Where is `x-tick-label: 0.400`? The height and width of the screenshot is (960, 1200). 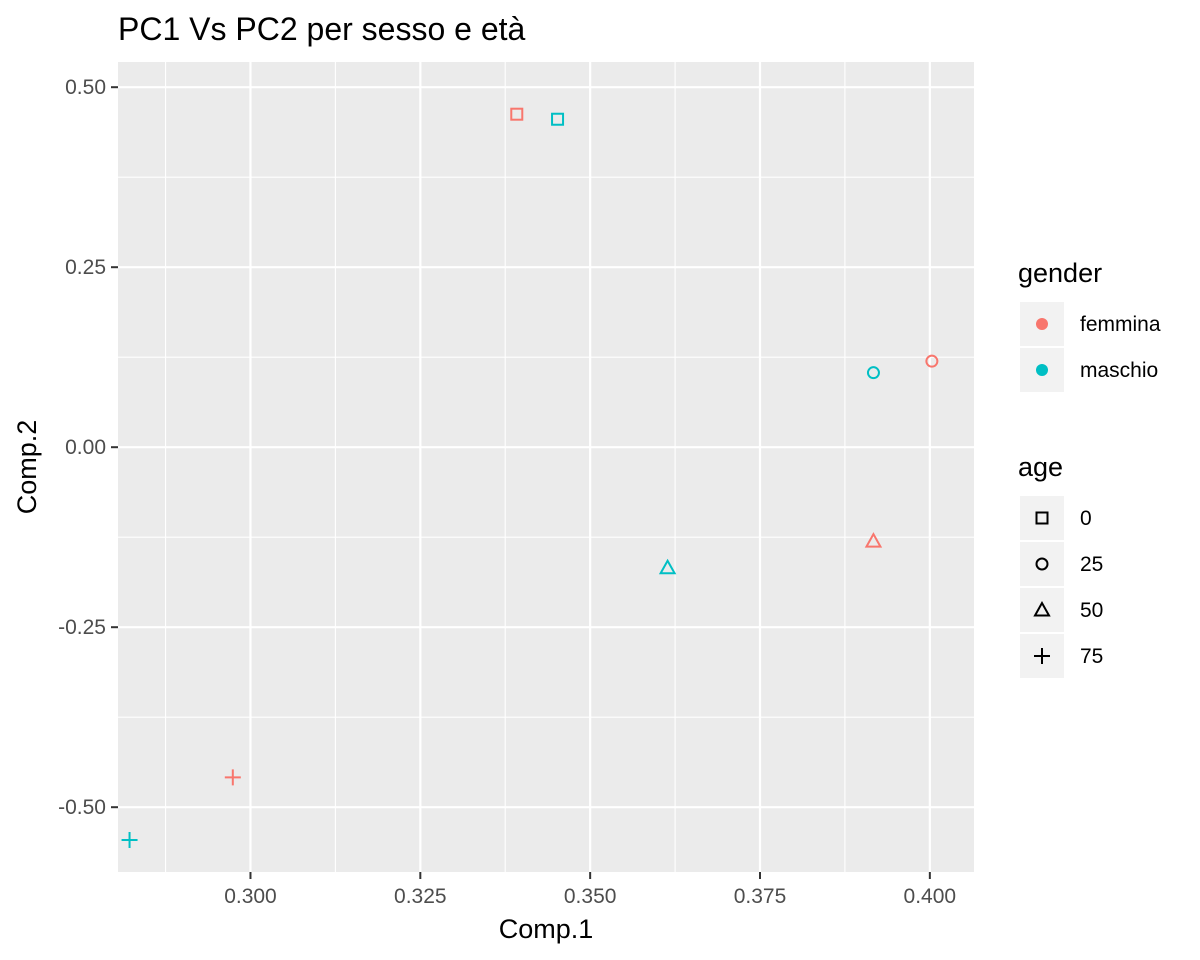 x-tick-label: 0.400 is located at coordinates (930, 896).